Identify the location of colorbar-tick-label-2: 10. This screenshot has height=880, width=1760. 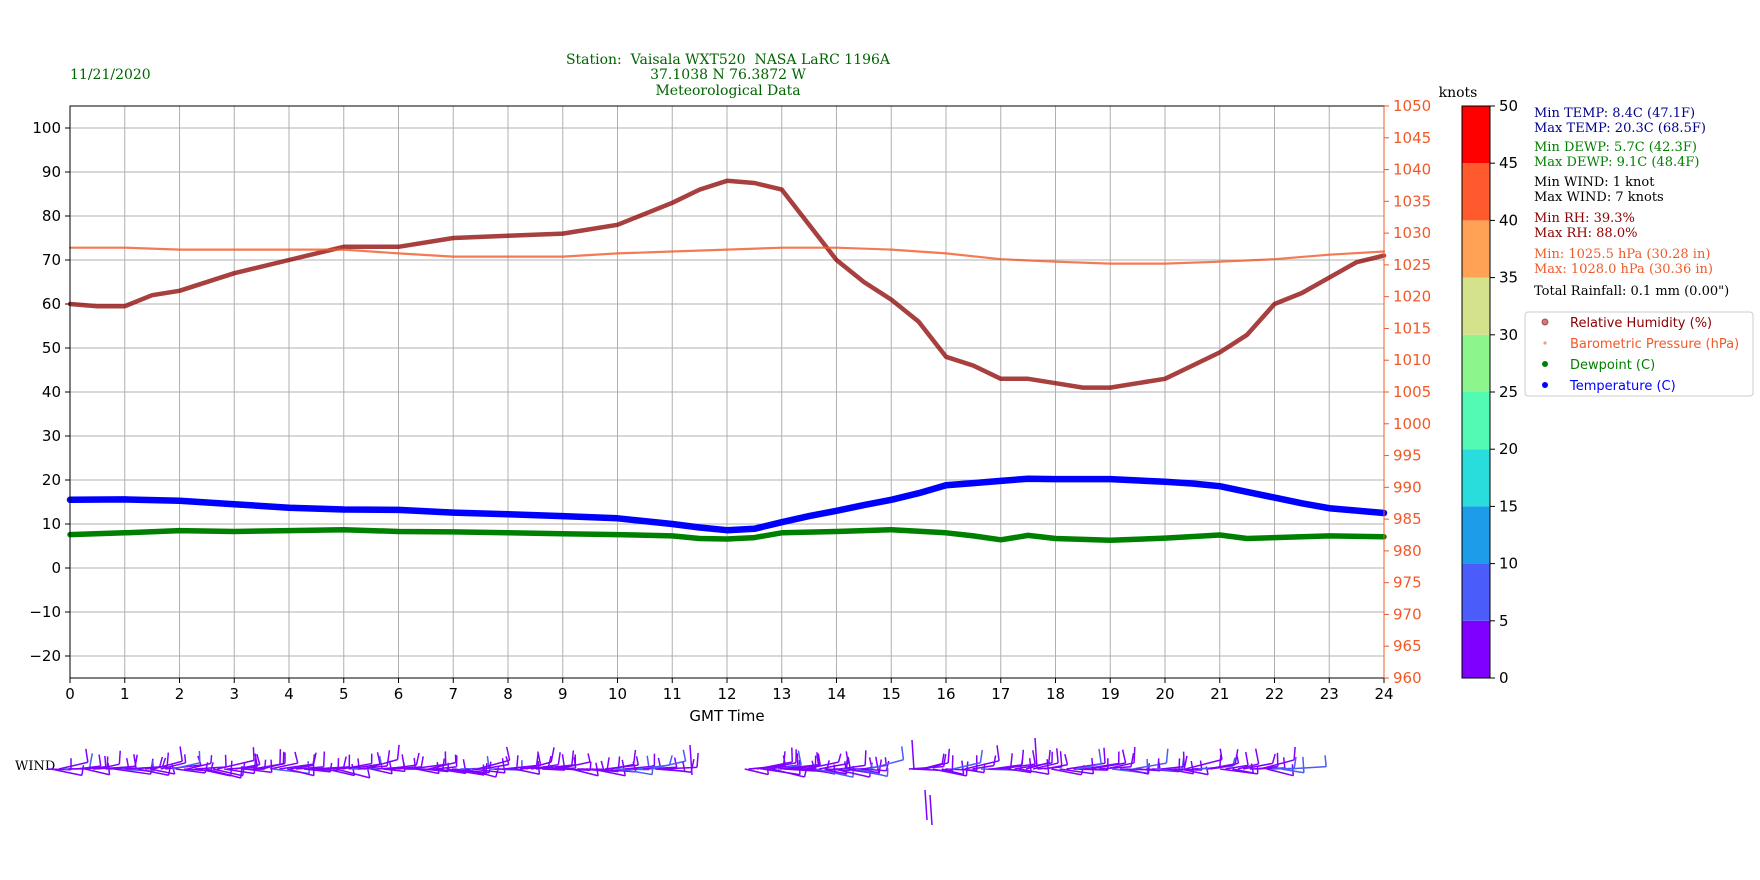
(1508, 564).